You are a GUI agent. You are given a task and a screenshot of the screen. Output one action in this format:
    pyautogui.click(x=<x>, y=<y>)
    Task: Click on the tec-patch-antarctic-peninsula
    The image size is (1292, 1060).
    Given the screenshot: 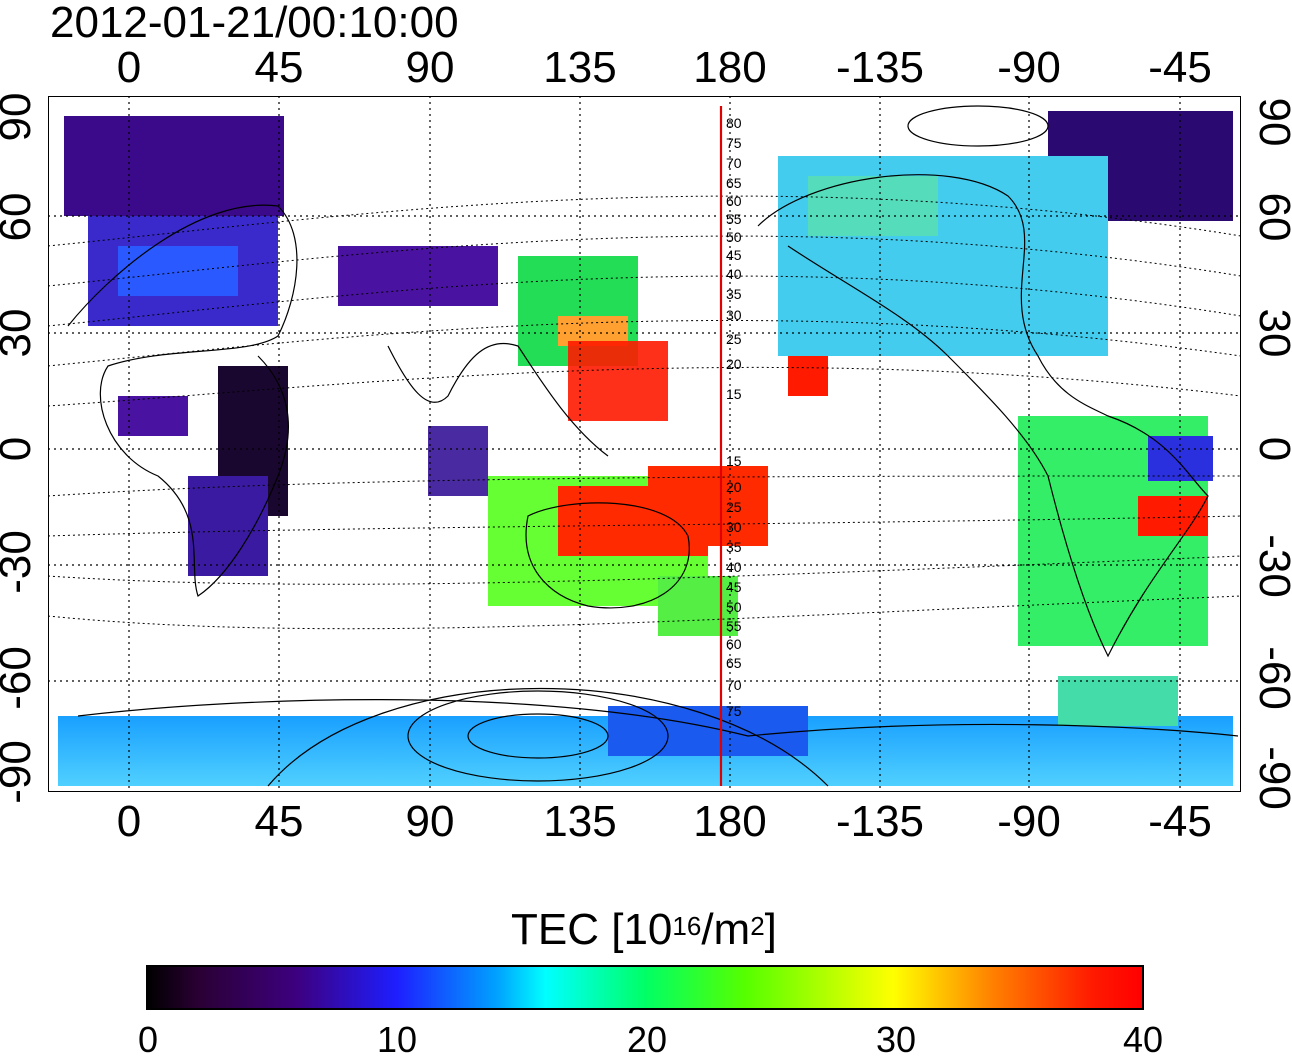 What is the action you would take?
    pyautogui.click(x=1118, y=701)
    